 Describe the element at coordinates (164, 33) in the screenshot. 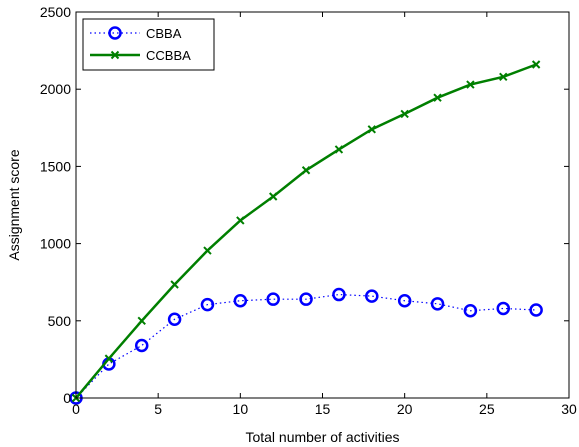

I see `legend-label: CBBA` at that location.